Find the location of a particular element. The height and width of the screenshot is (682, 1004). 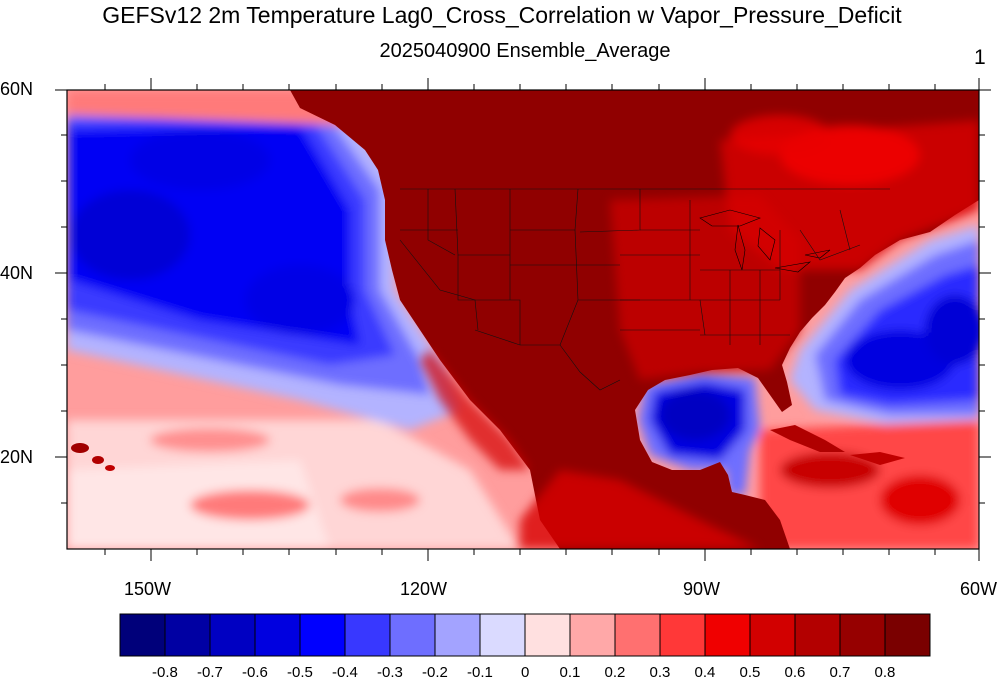

colorbar-tick-label: -0.1 is located at coordinates (480, 672).